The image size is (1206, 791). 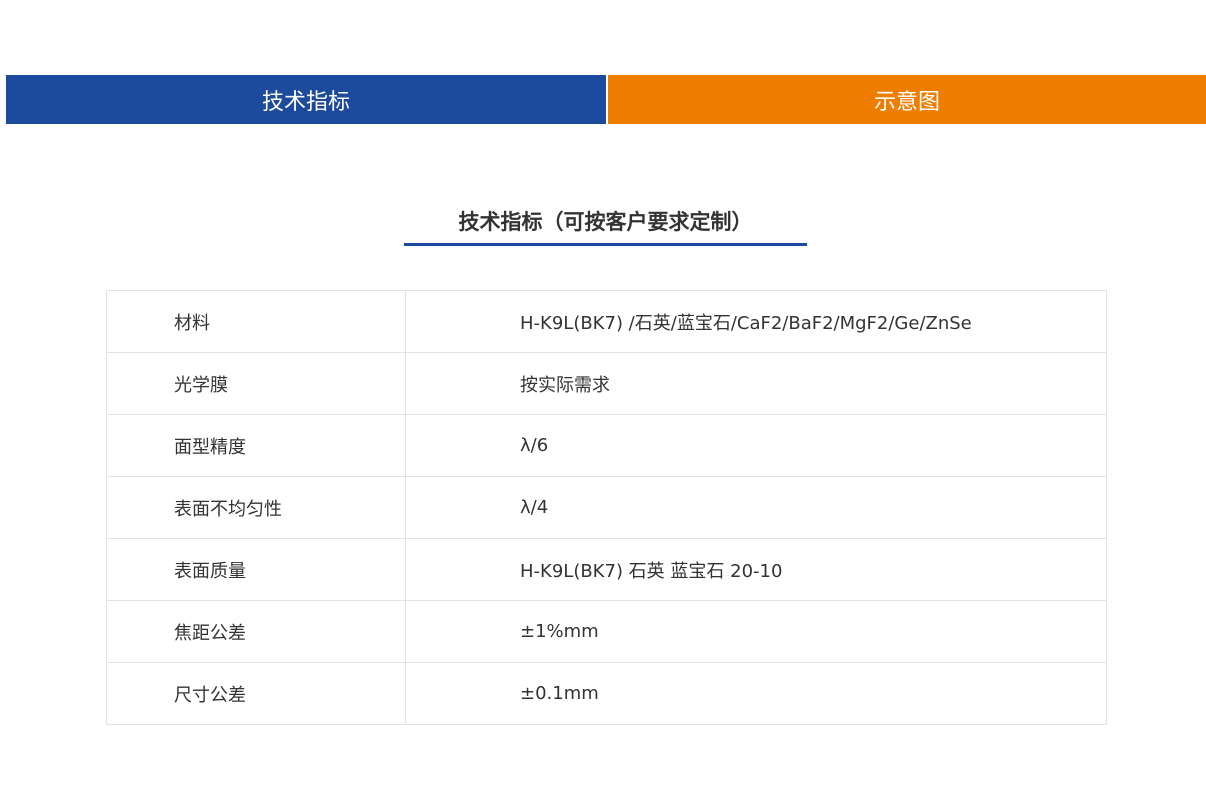 What do you see at coordinates (756, 507) in the screenshot?
I see `spec-value: λ/4` at bounding box center [756, 507].